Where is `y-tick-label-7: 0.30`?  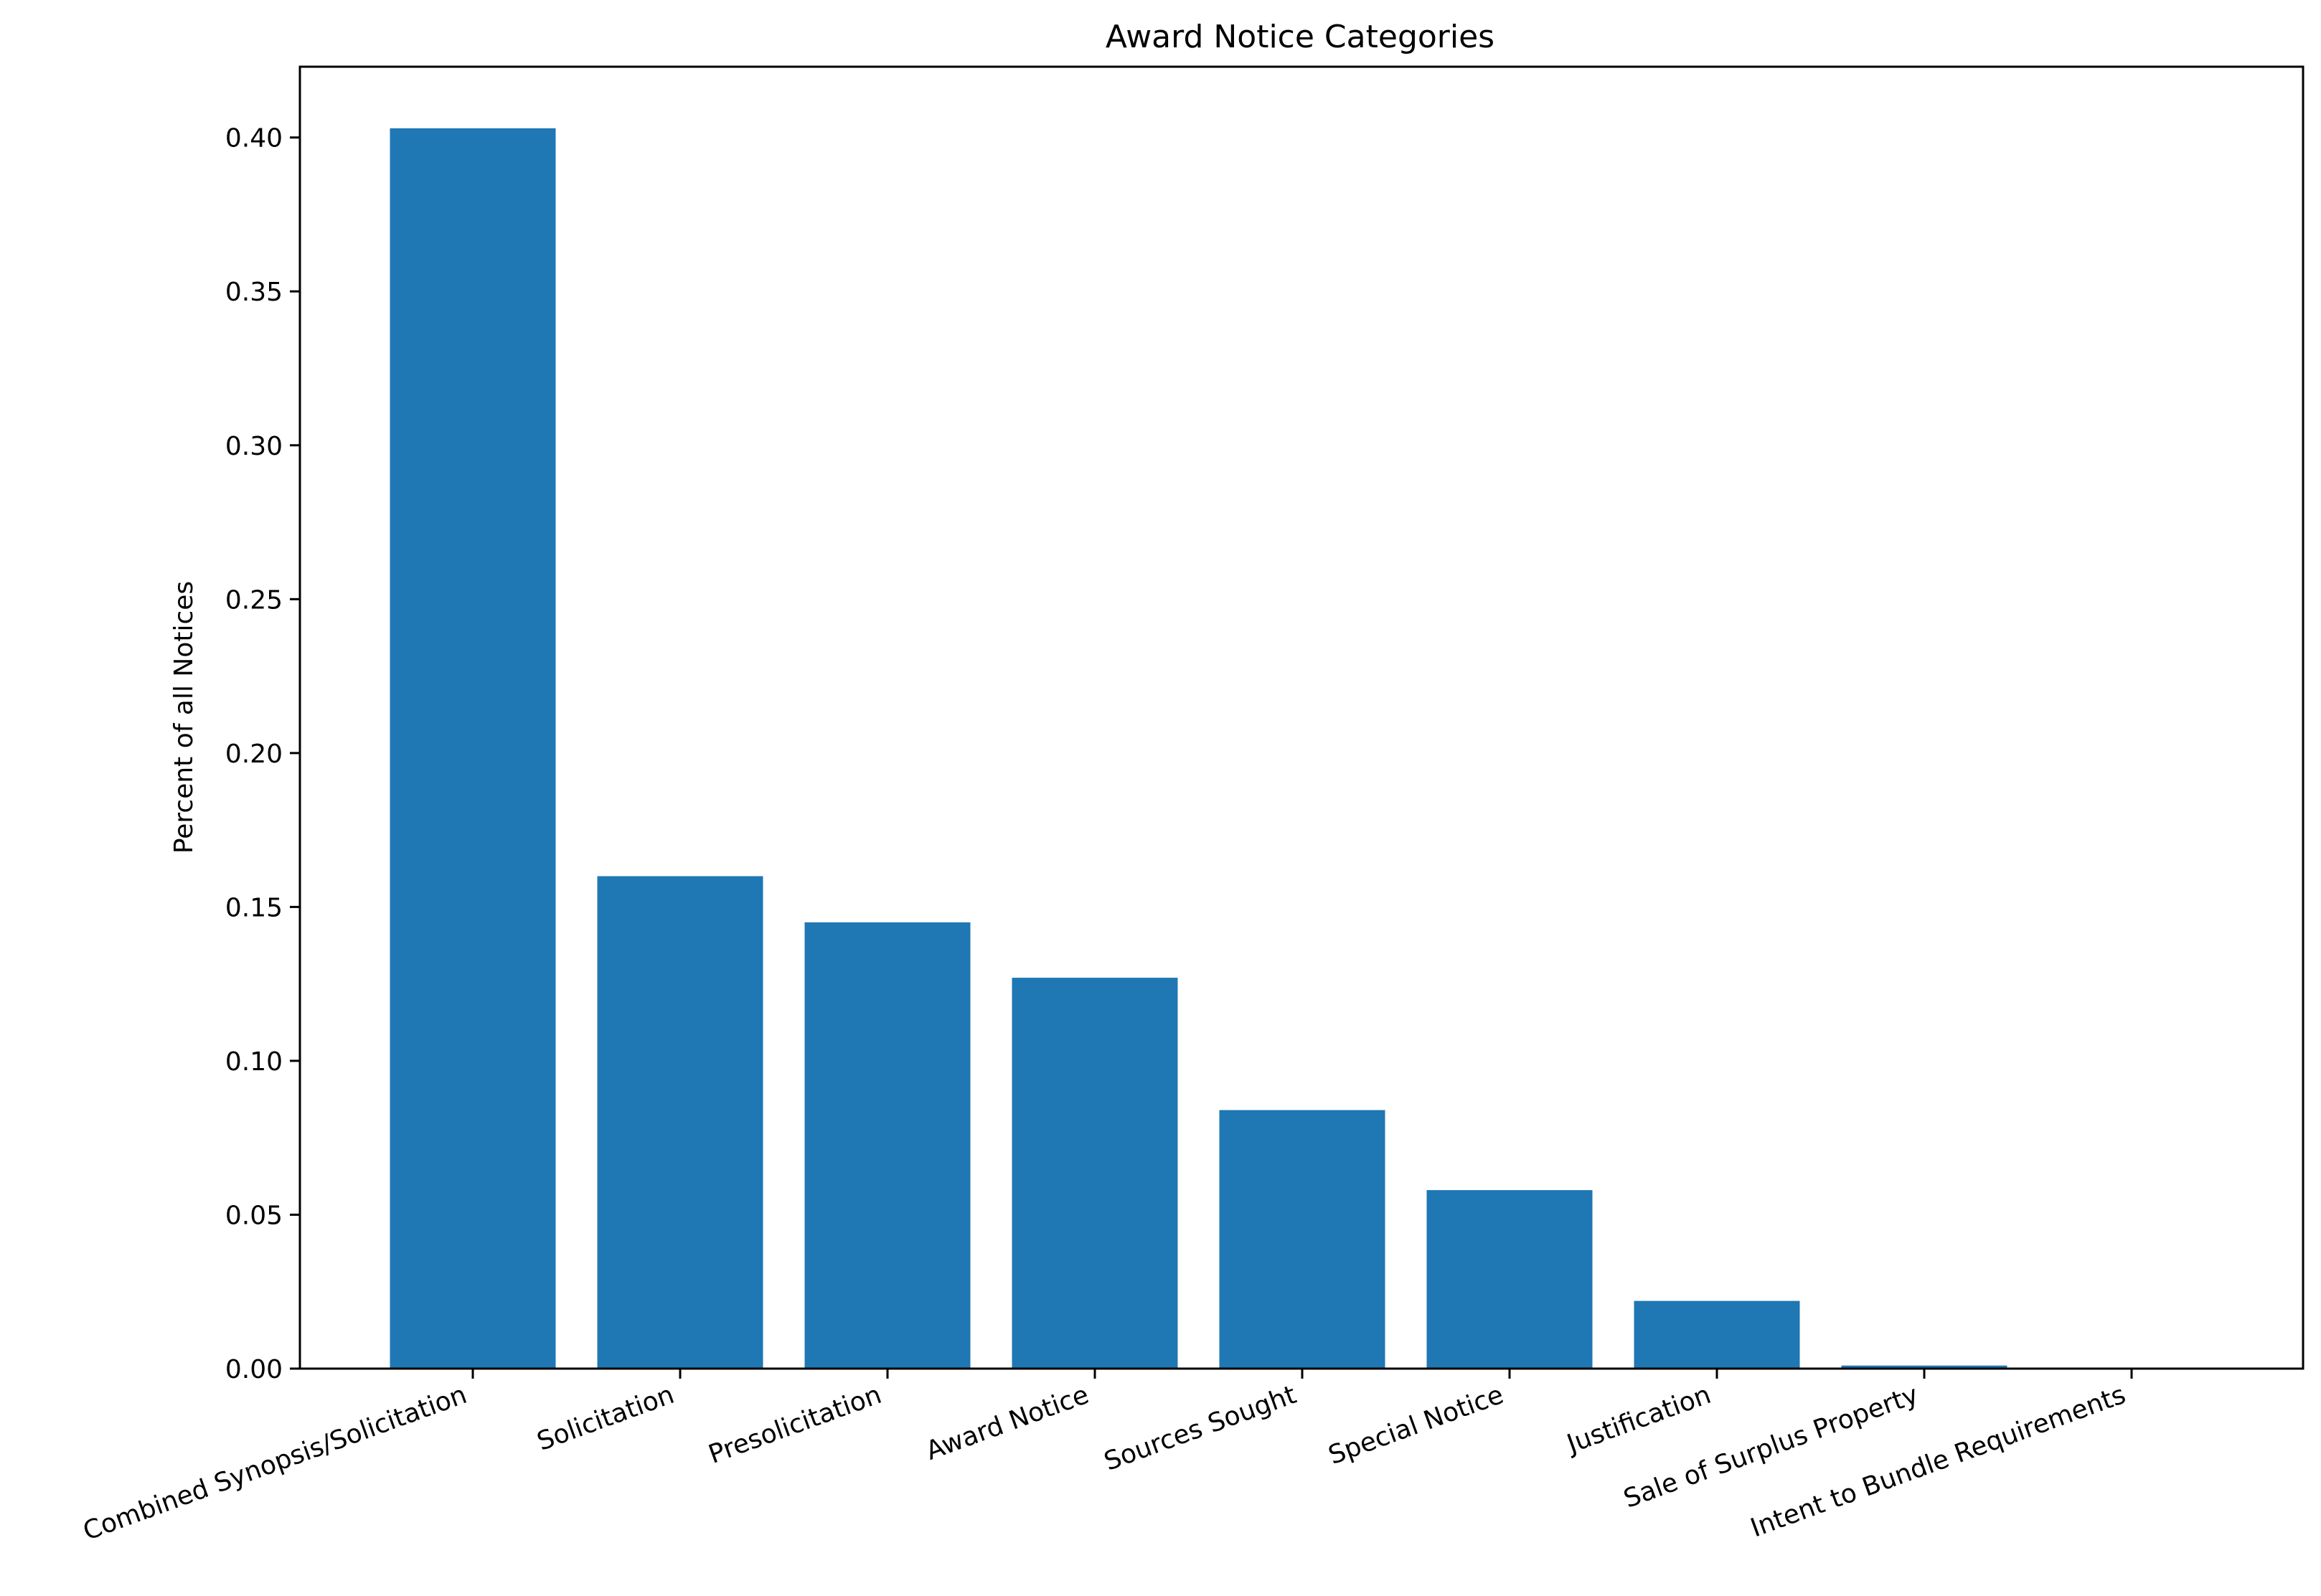
y-tick-label-7: 0.30 is located at coordinates (254, 446).